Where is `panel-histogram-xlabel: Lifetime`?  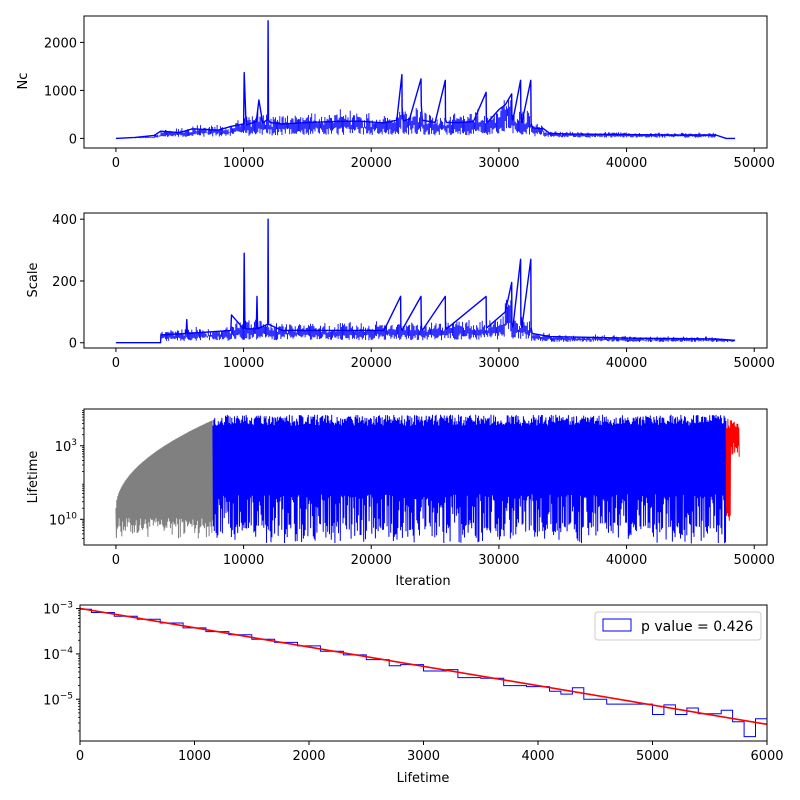 panel-histogram-xlabel: Lifetime is located at coordinates (423, 778).